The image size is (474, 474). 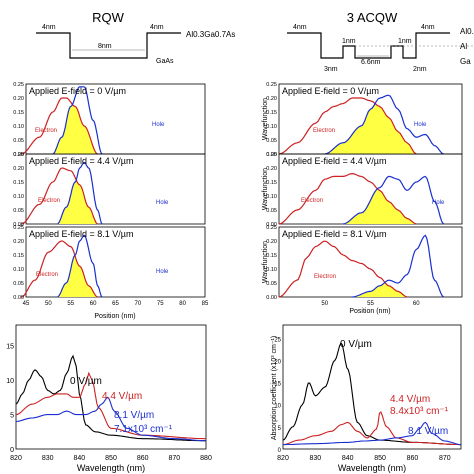 What do you see at coordinates (428, 431) in the screenshot?
I see `spectra-right-label-81v: 8.1 V/µm` at bounding box center [428, 431].